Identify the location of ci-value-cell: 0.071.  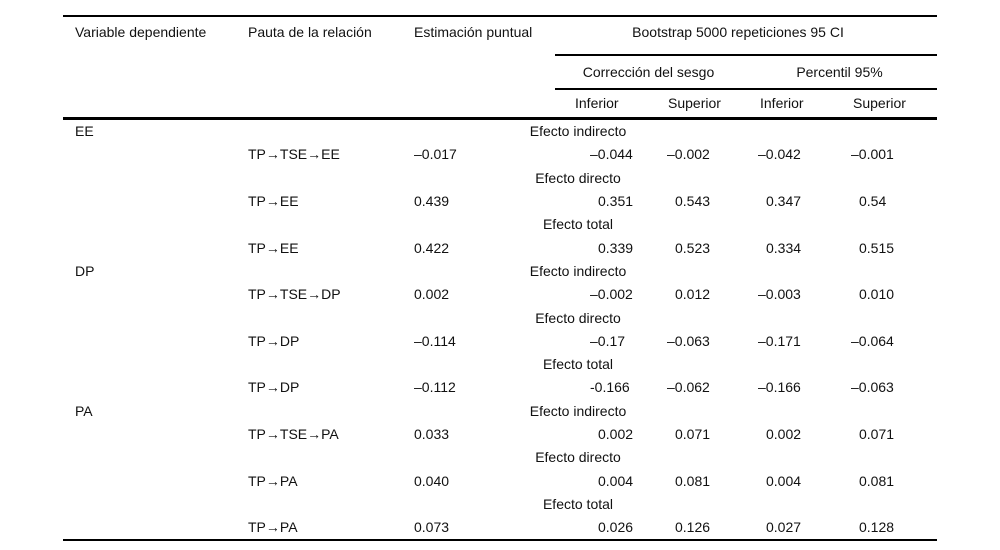
(693, 434).